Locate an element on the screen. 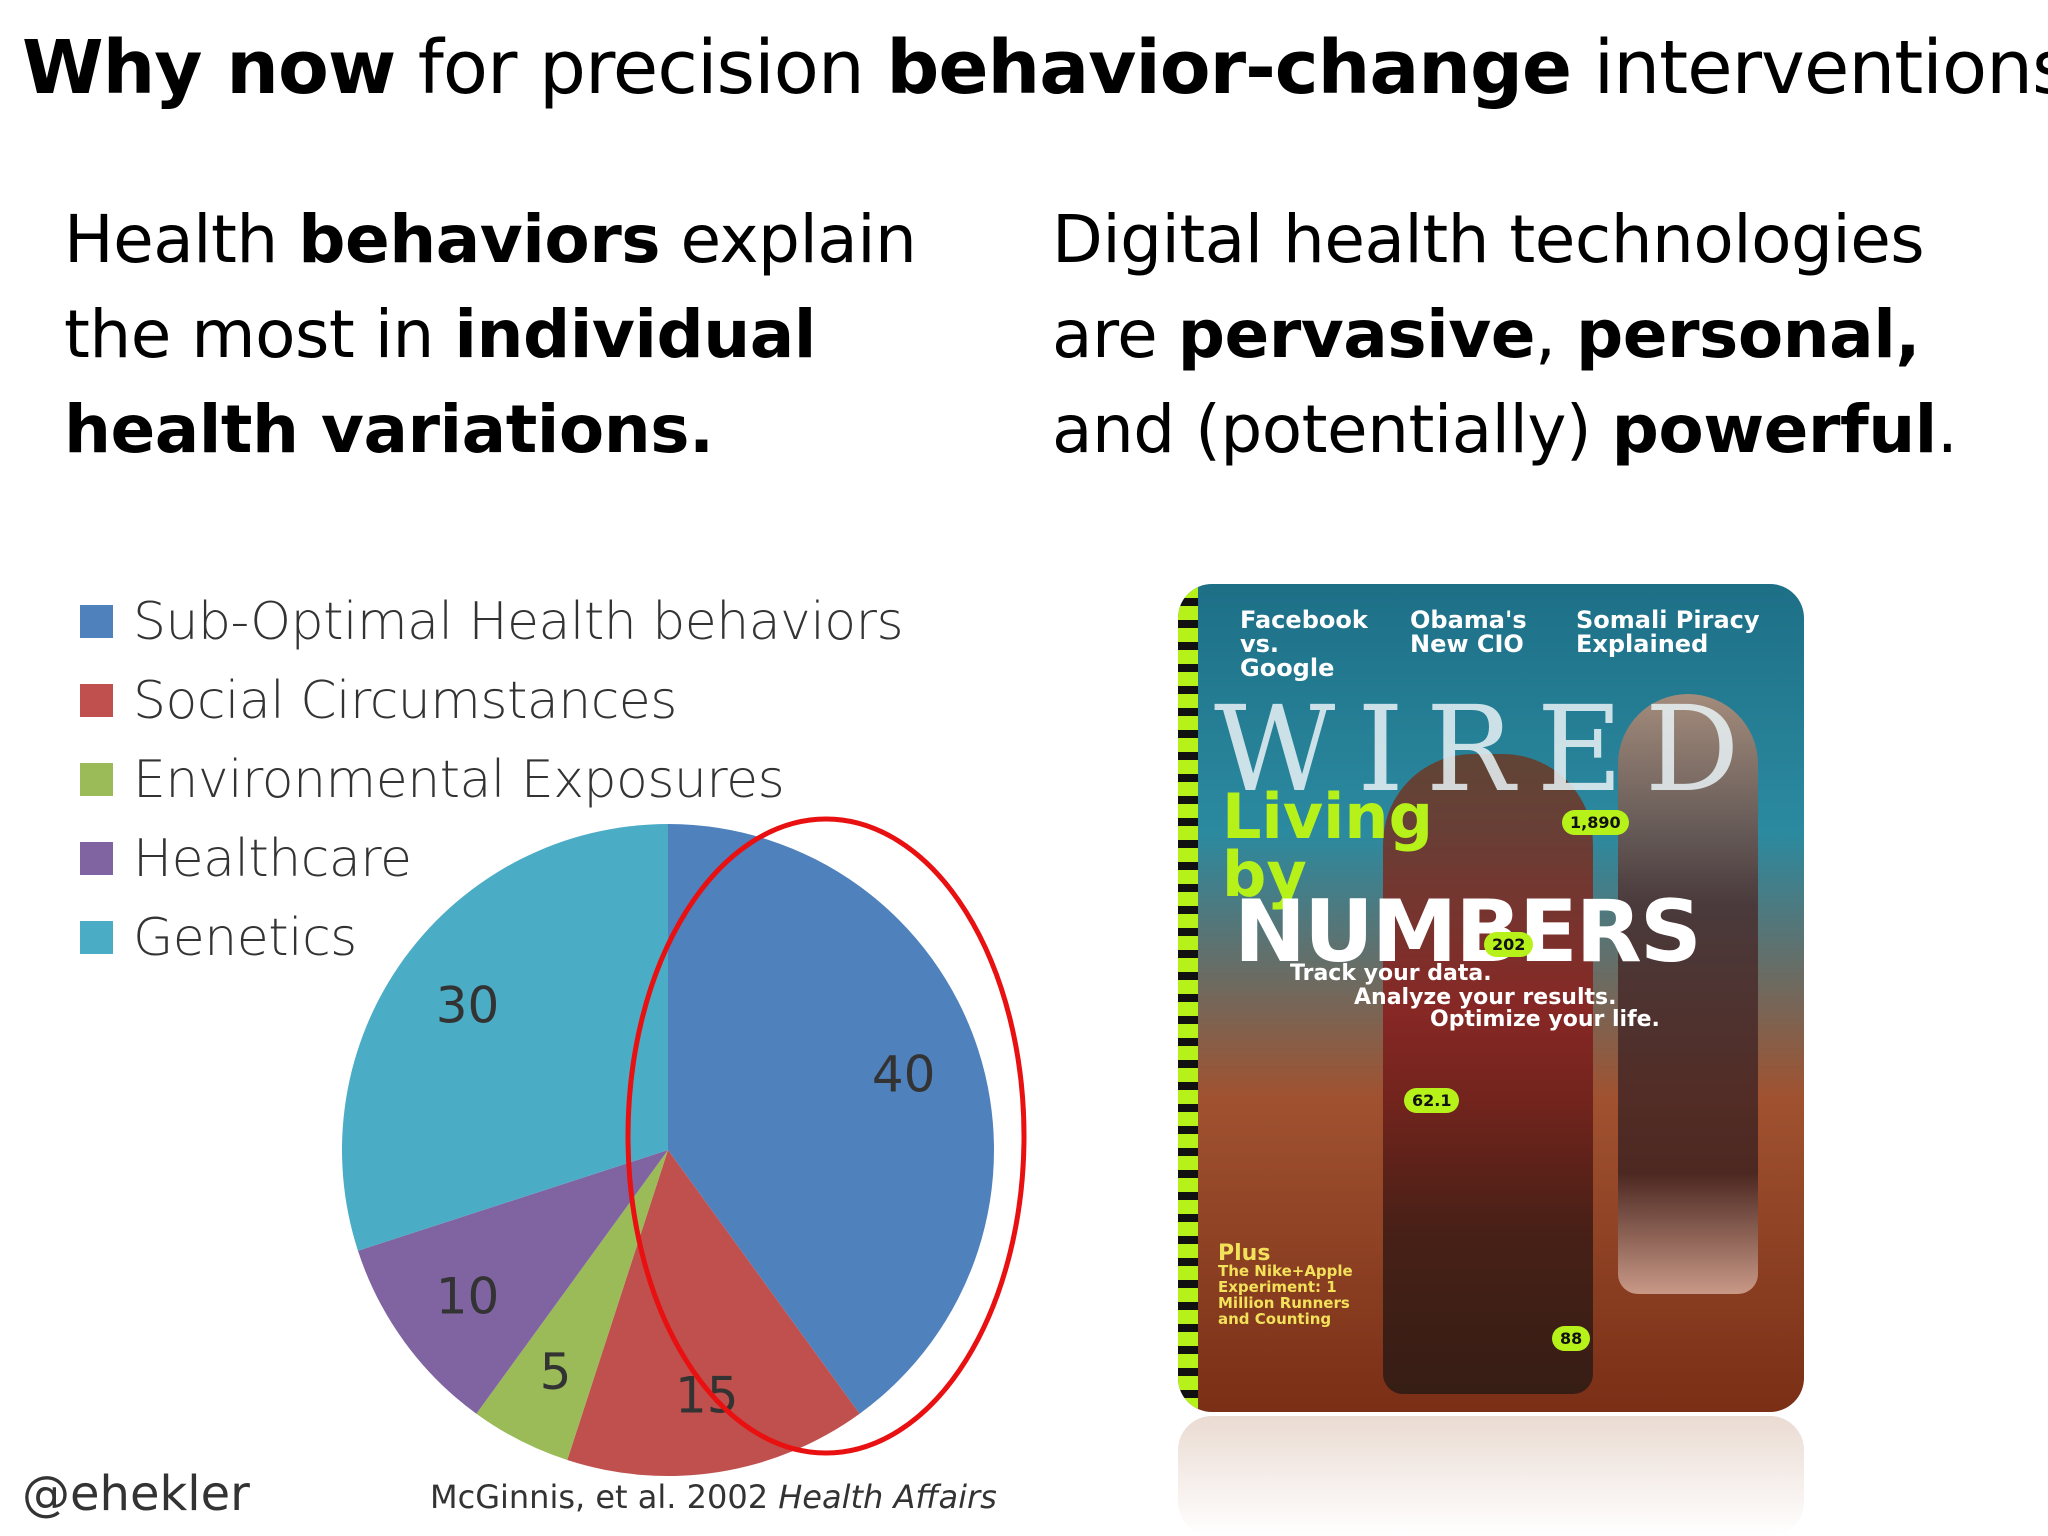  cover-subline-3: Optimize your life. is located at coordinates (1545, 1019).